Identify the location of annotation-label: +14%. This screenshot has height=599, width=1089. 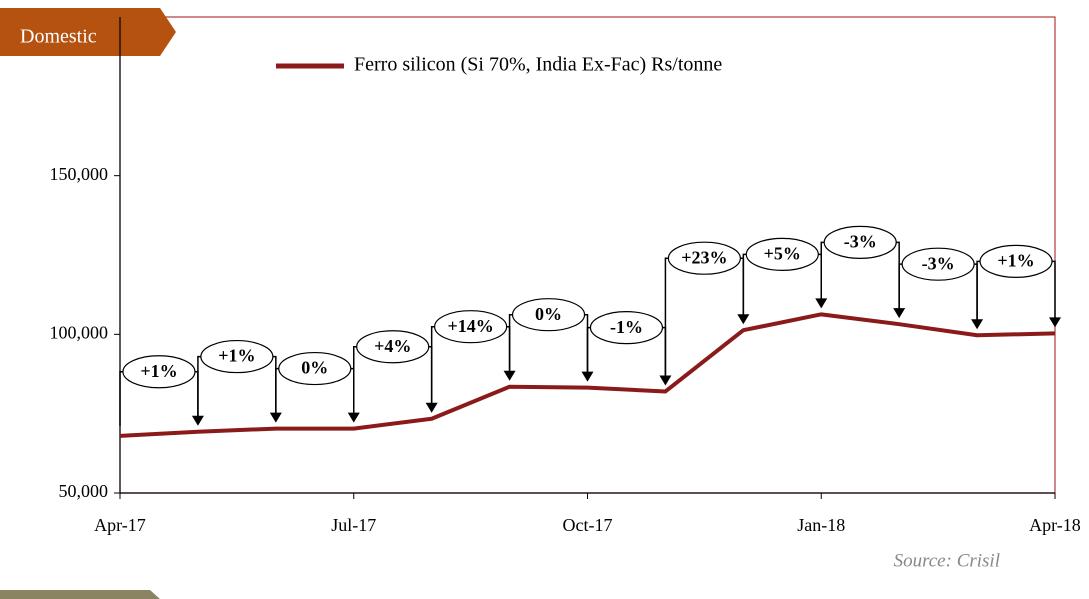
(470, 326).